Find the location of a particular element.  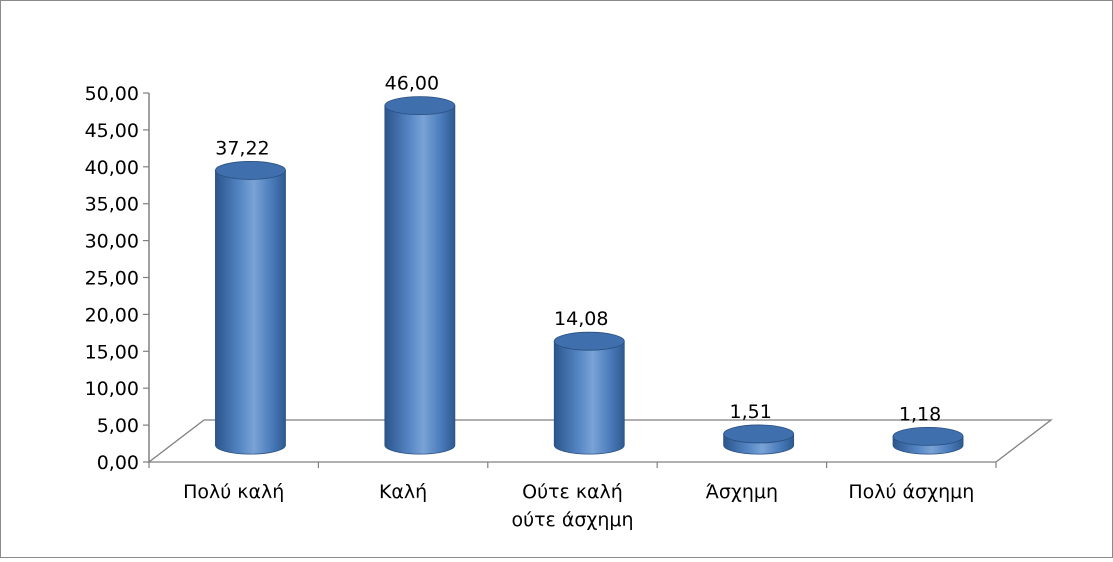

data-label: 46,00 is located at coordinates (412, 84).